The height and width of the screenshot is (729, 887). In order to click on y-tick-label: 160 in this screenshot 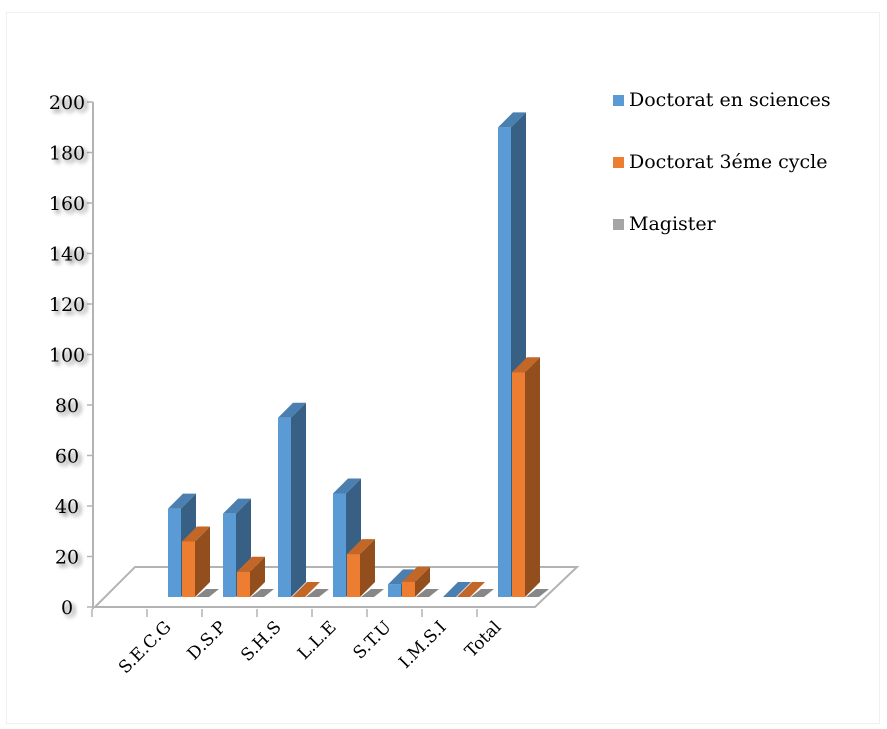, I will do `click(67, 204)`.